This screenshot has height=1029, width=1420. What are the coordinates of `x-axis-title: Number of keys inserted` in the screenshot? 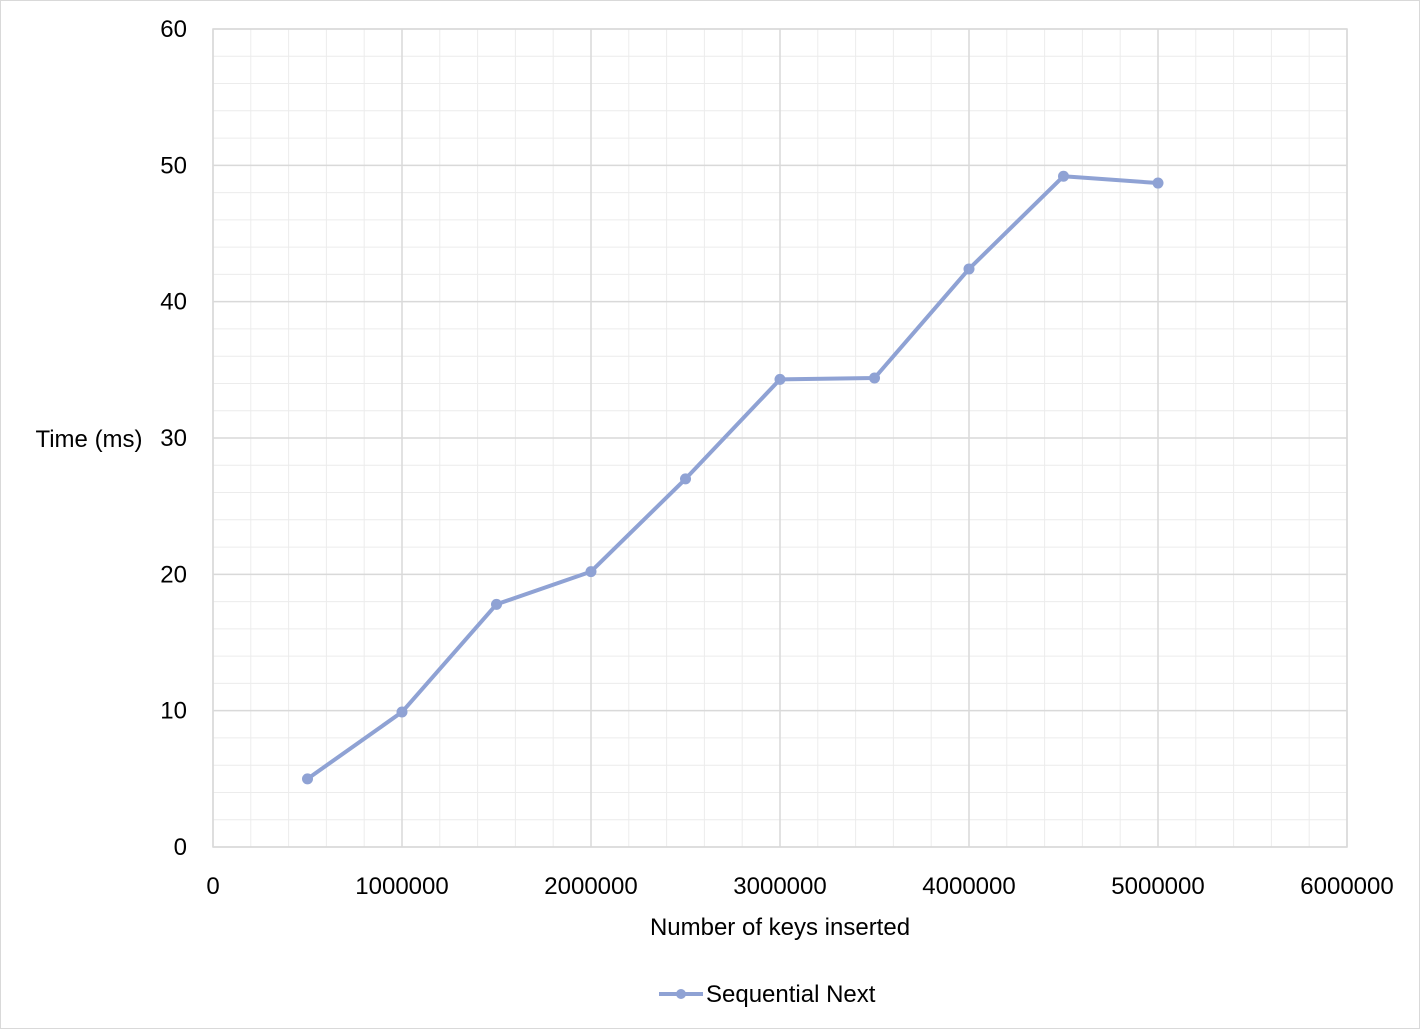 It's located at (780, 927).